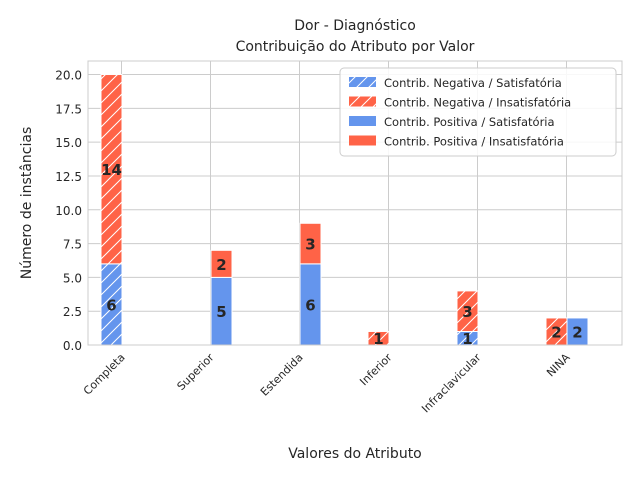 The image size is (640, 484). What do you see at coordinates (68, 76) in the screenshot?
I see `y-tick-label: 20.0` at bounding box center [68, 76].